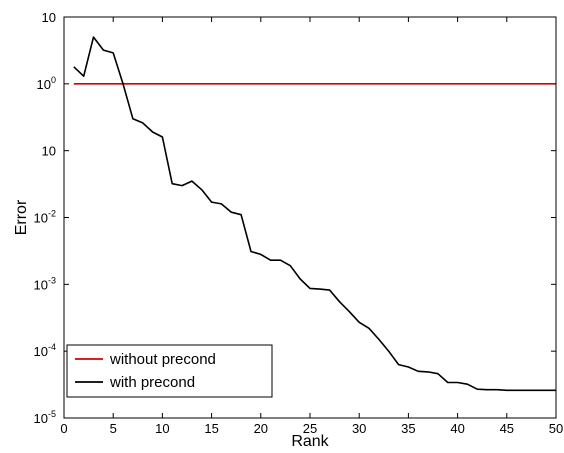 This screenshot has height=453, width=564. Describe the element at coordinates (152, 382) in the screenshot. I see `legend-label: with precond` at that location.